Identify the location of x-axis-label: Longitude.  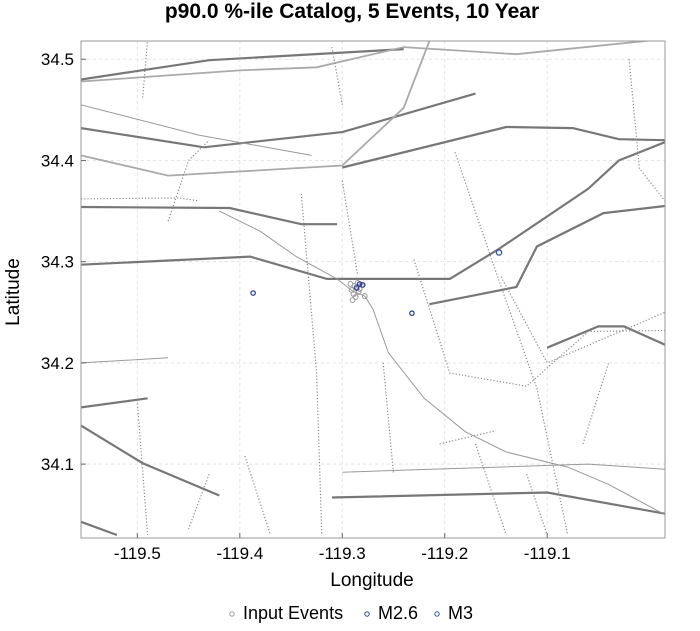
(371, 580).